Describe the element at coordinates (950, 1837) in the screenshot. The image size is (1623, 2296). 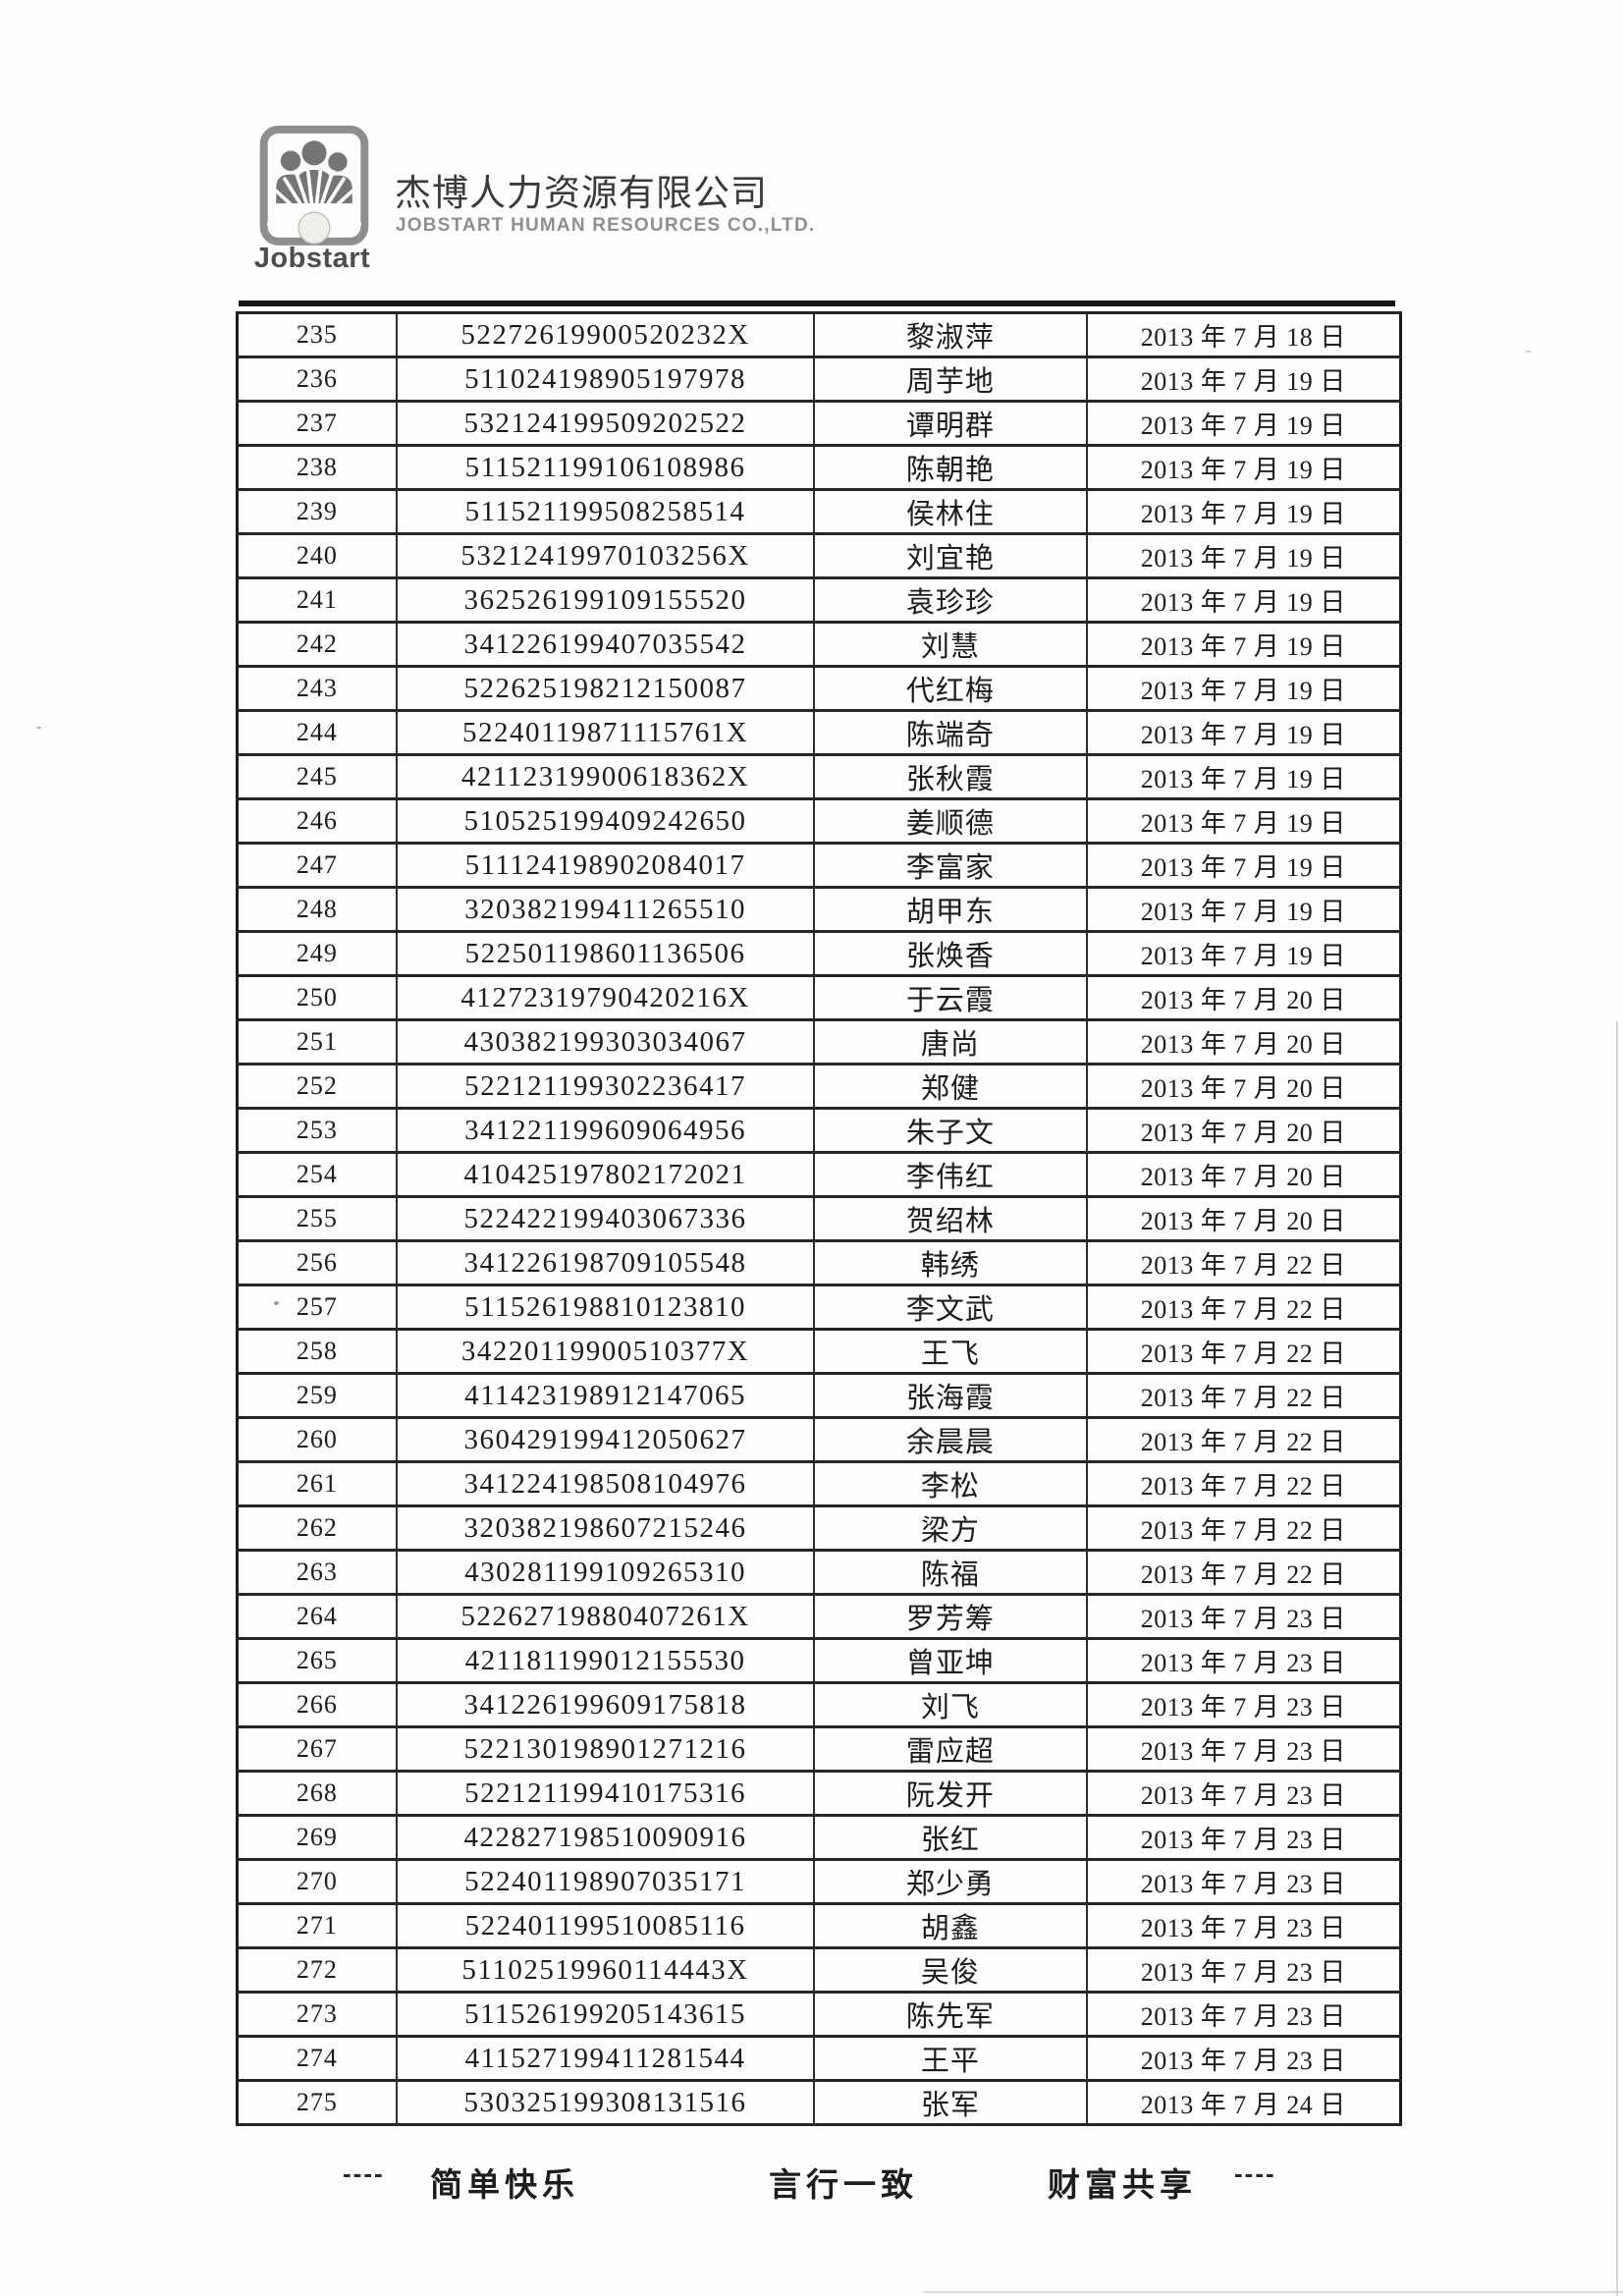
I see `name-cell: 张红` at that location.